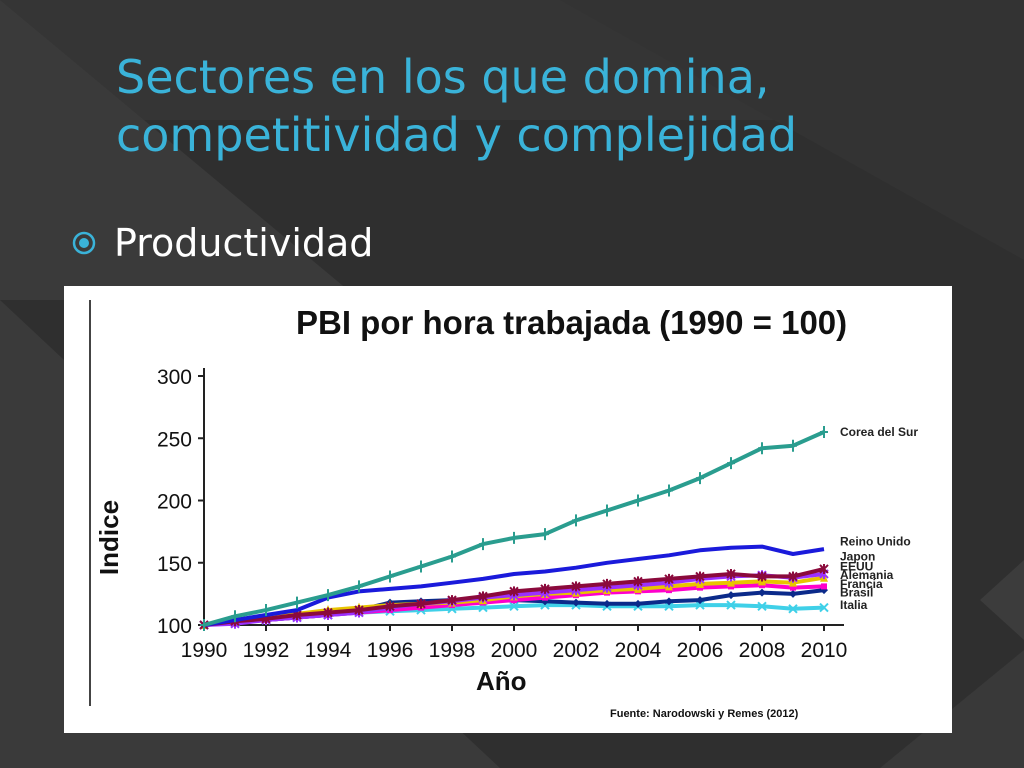 Image resolution: width=1024 pixels, height=768 pixels. I want to click on x-axis-label: Año, so click(501, 681).